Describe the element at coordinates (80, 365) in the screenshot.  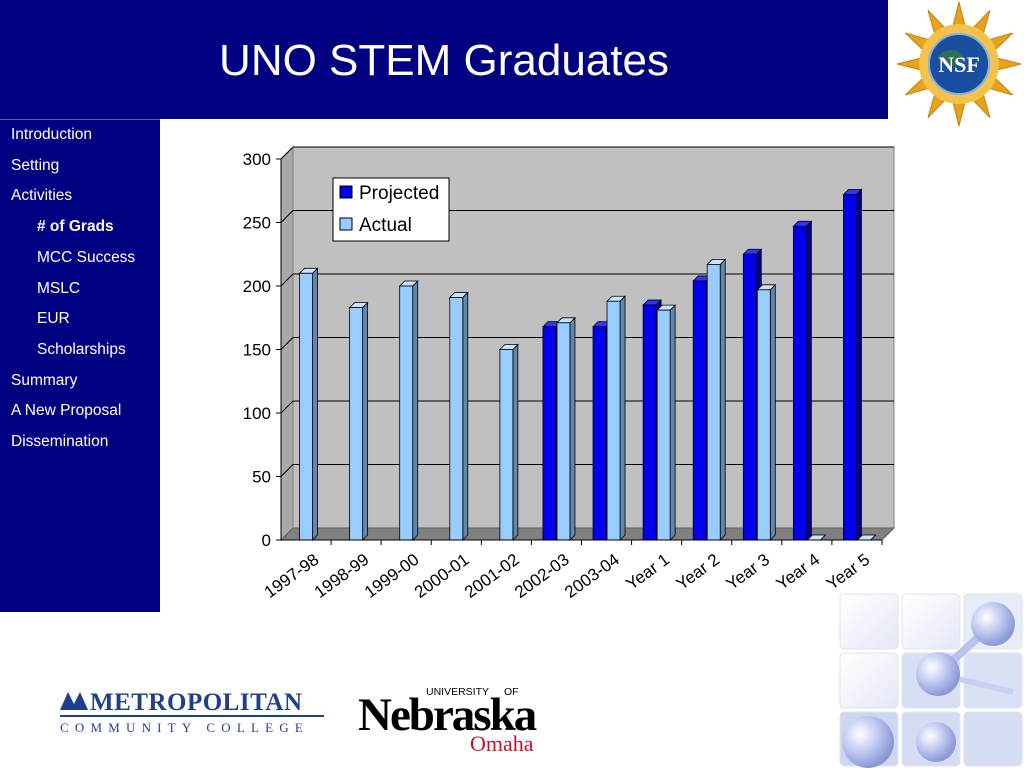
I see `sidebar` at that location.